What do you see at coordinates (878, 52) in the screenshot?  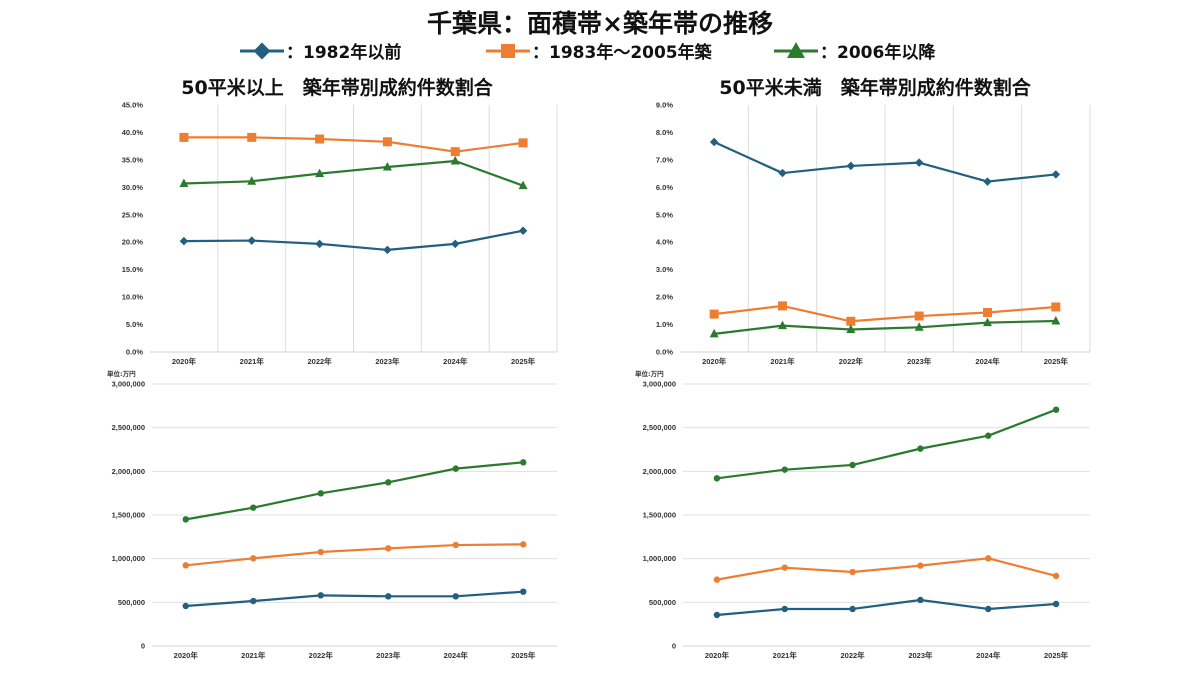 I see `legend-label: ：2006年以降` at bounding box center [878, 52].